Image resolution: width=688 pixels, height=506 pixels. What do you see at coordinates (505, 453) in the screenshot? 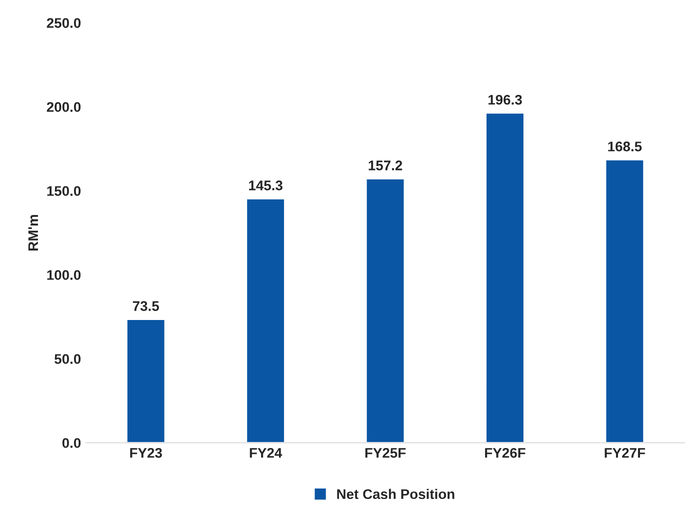
I see `x-tick-label: FY26F` at bounding box center [505, 453].